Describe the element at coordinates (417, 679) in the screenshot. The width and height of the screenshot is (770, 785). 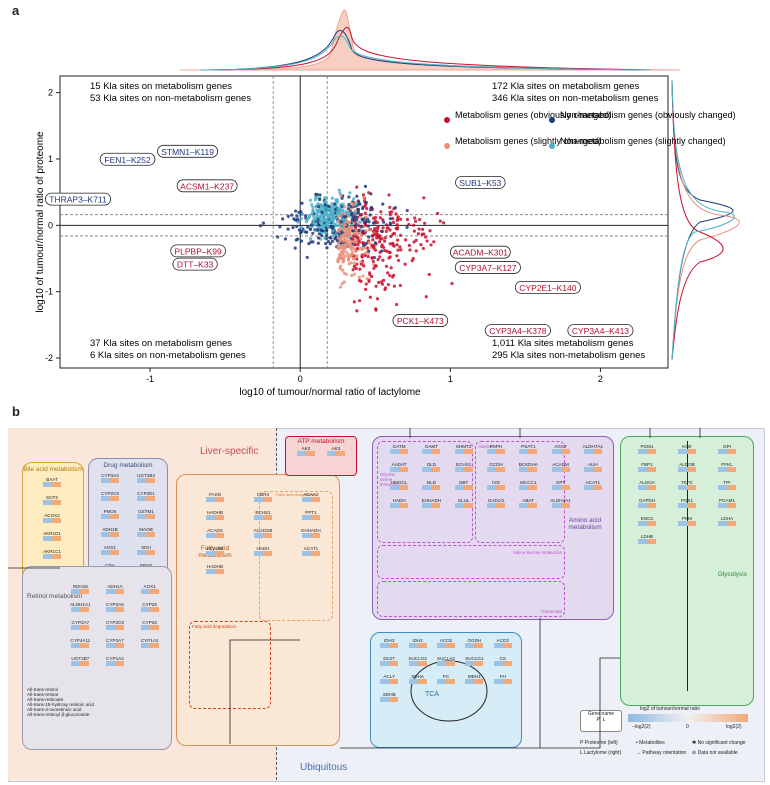
I see `gene-chip: SDHA` at that location.